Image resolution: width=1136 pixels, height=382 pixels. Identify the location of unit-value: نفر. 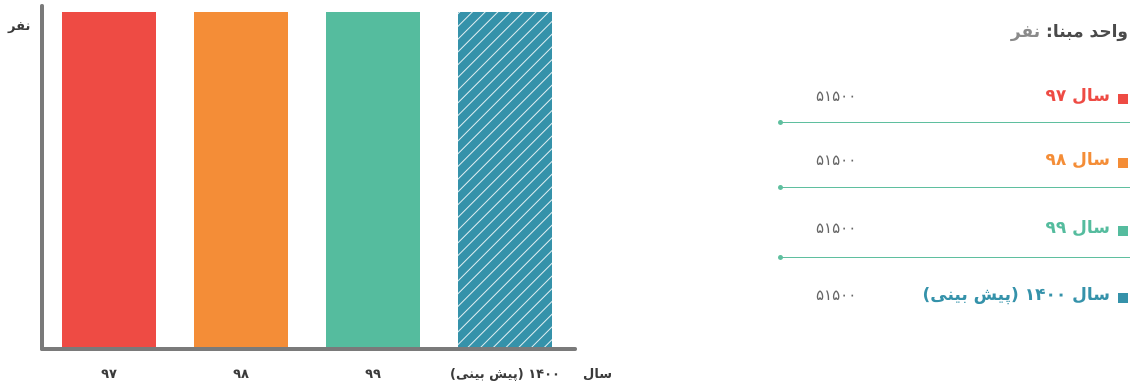
(1025, 32).